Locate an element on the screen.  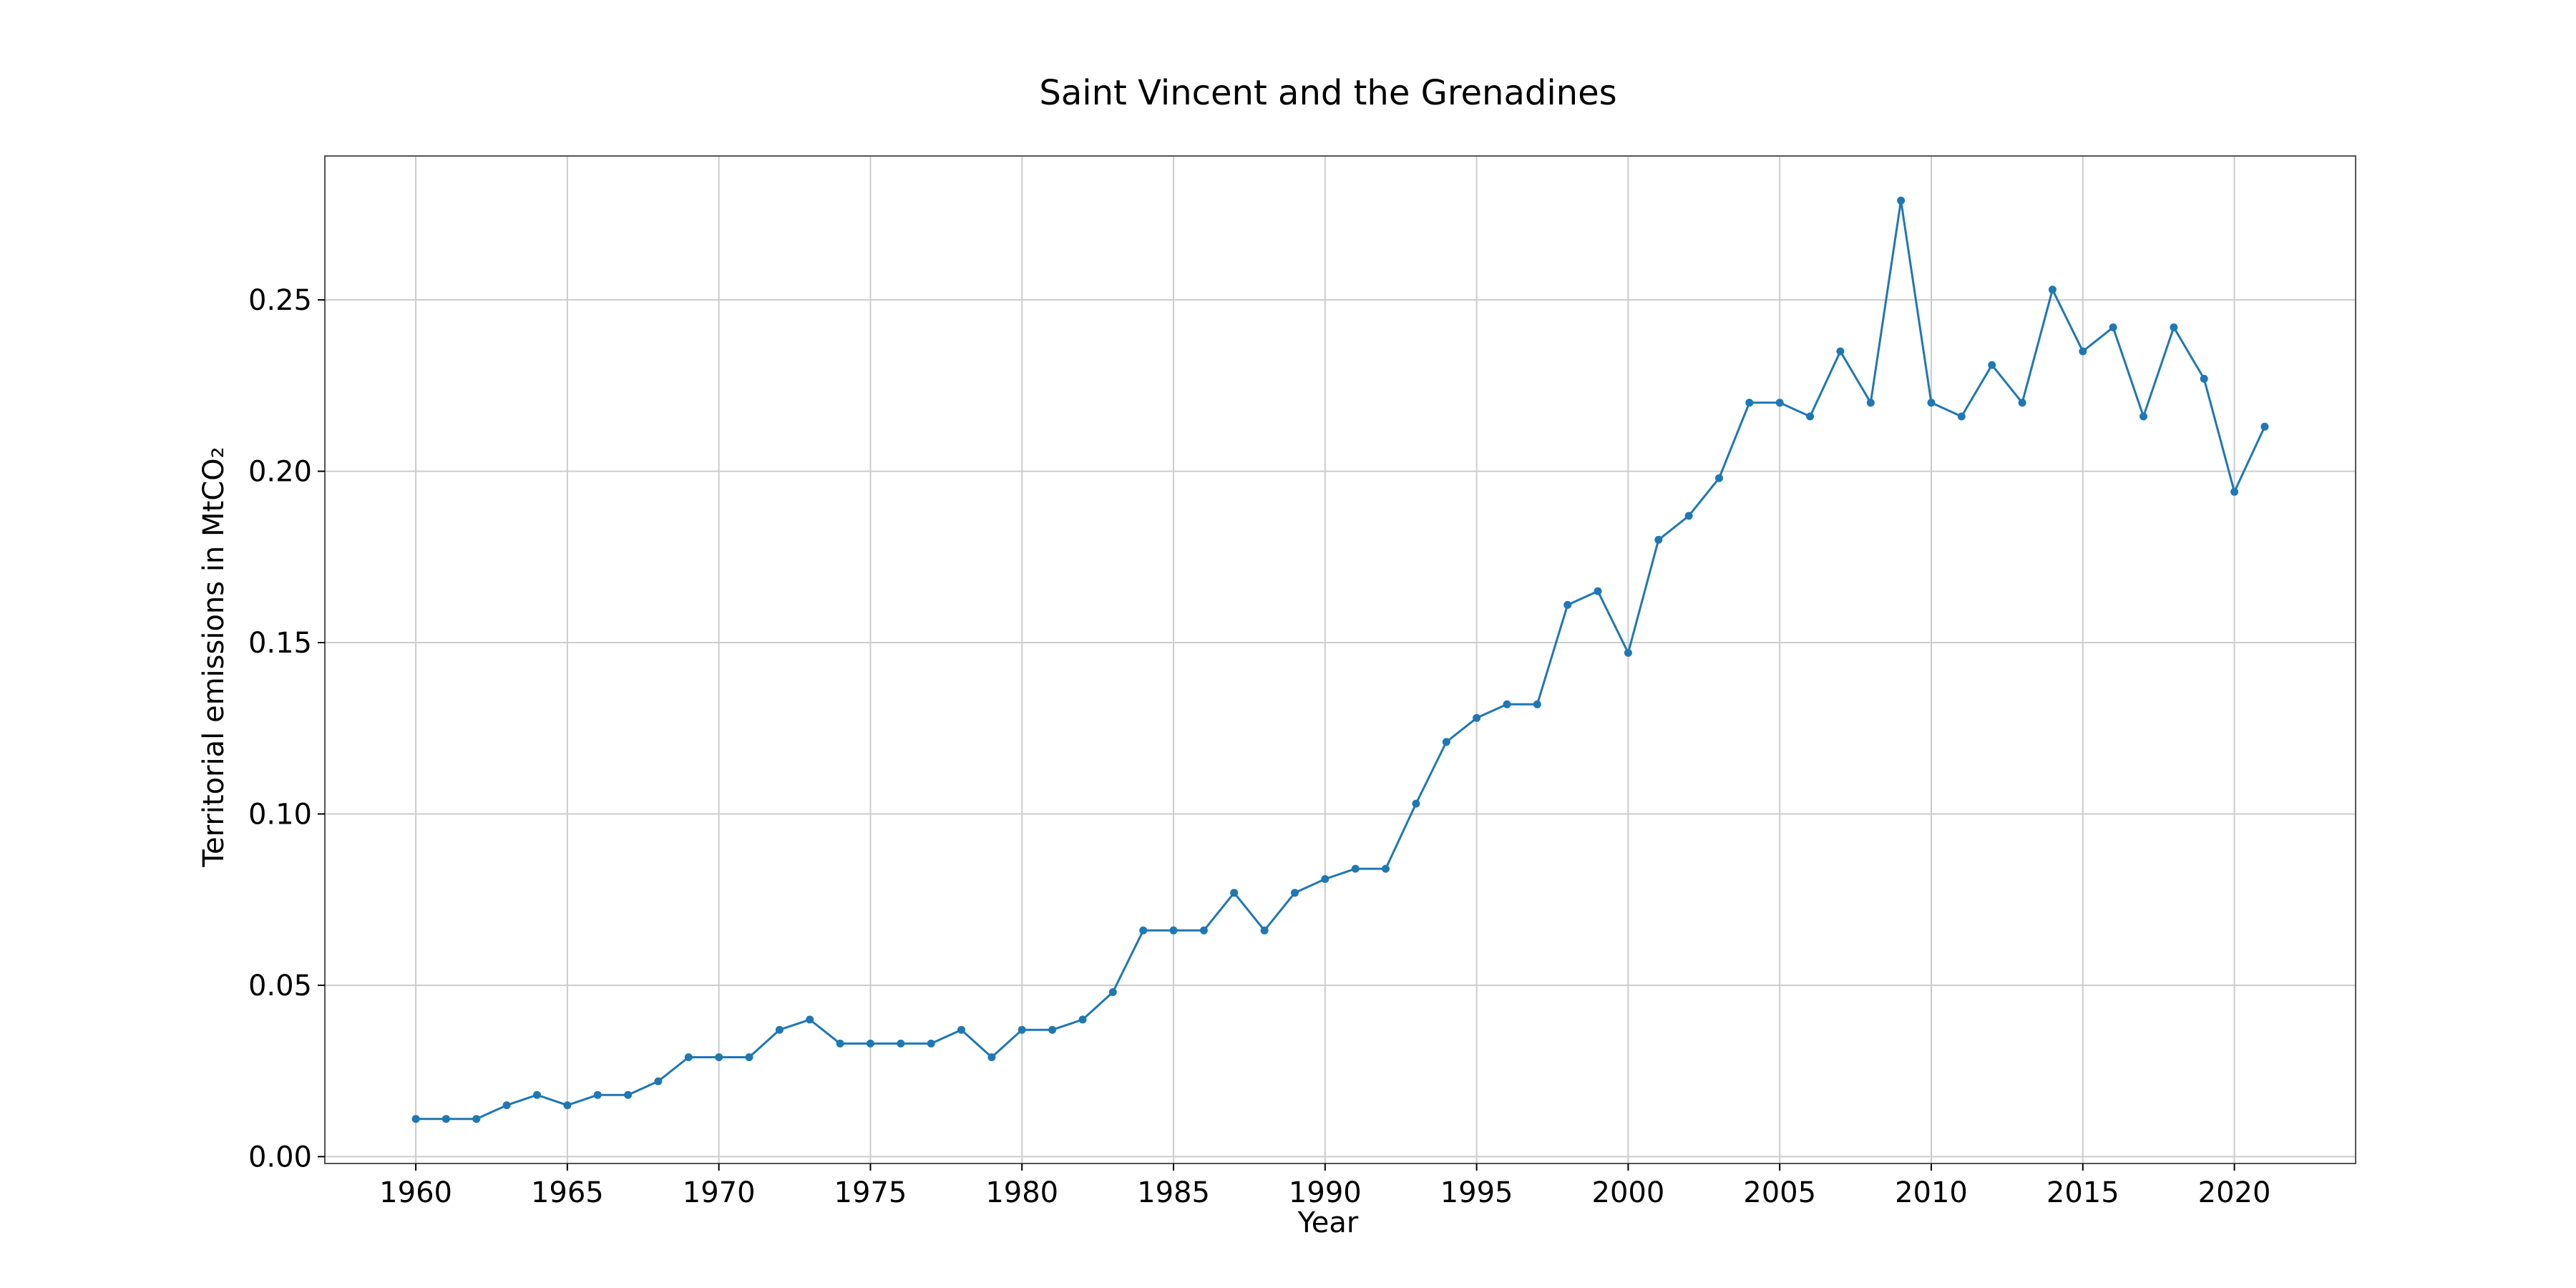
y-axis-label: Territorial emissions in MtCO₂ is located at coordinates (213, 657).